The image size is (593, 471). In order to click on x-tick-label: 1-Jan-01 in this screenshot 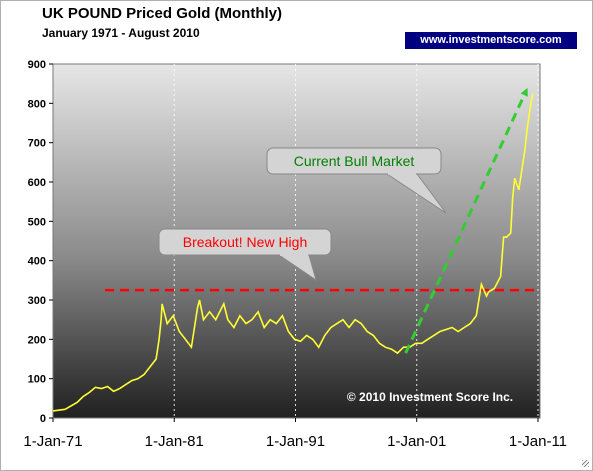, I will do `click(416, 441)`.